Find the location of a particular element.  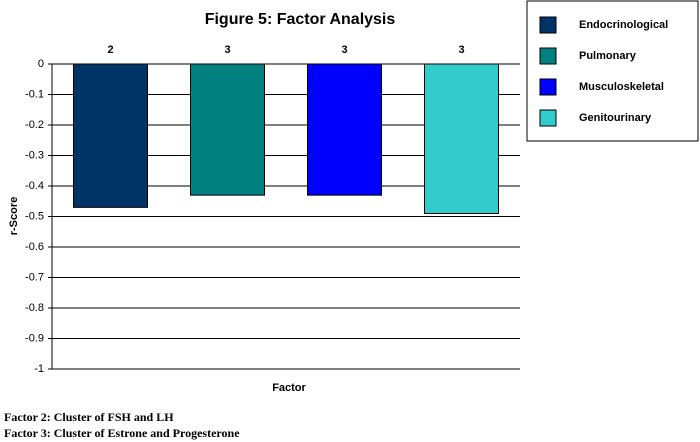

y-tick-label: -1 is located at coordinates (39, 369).